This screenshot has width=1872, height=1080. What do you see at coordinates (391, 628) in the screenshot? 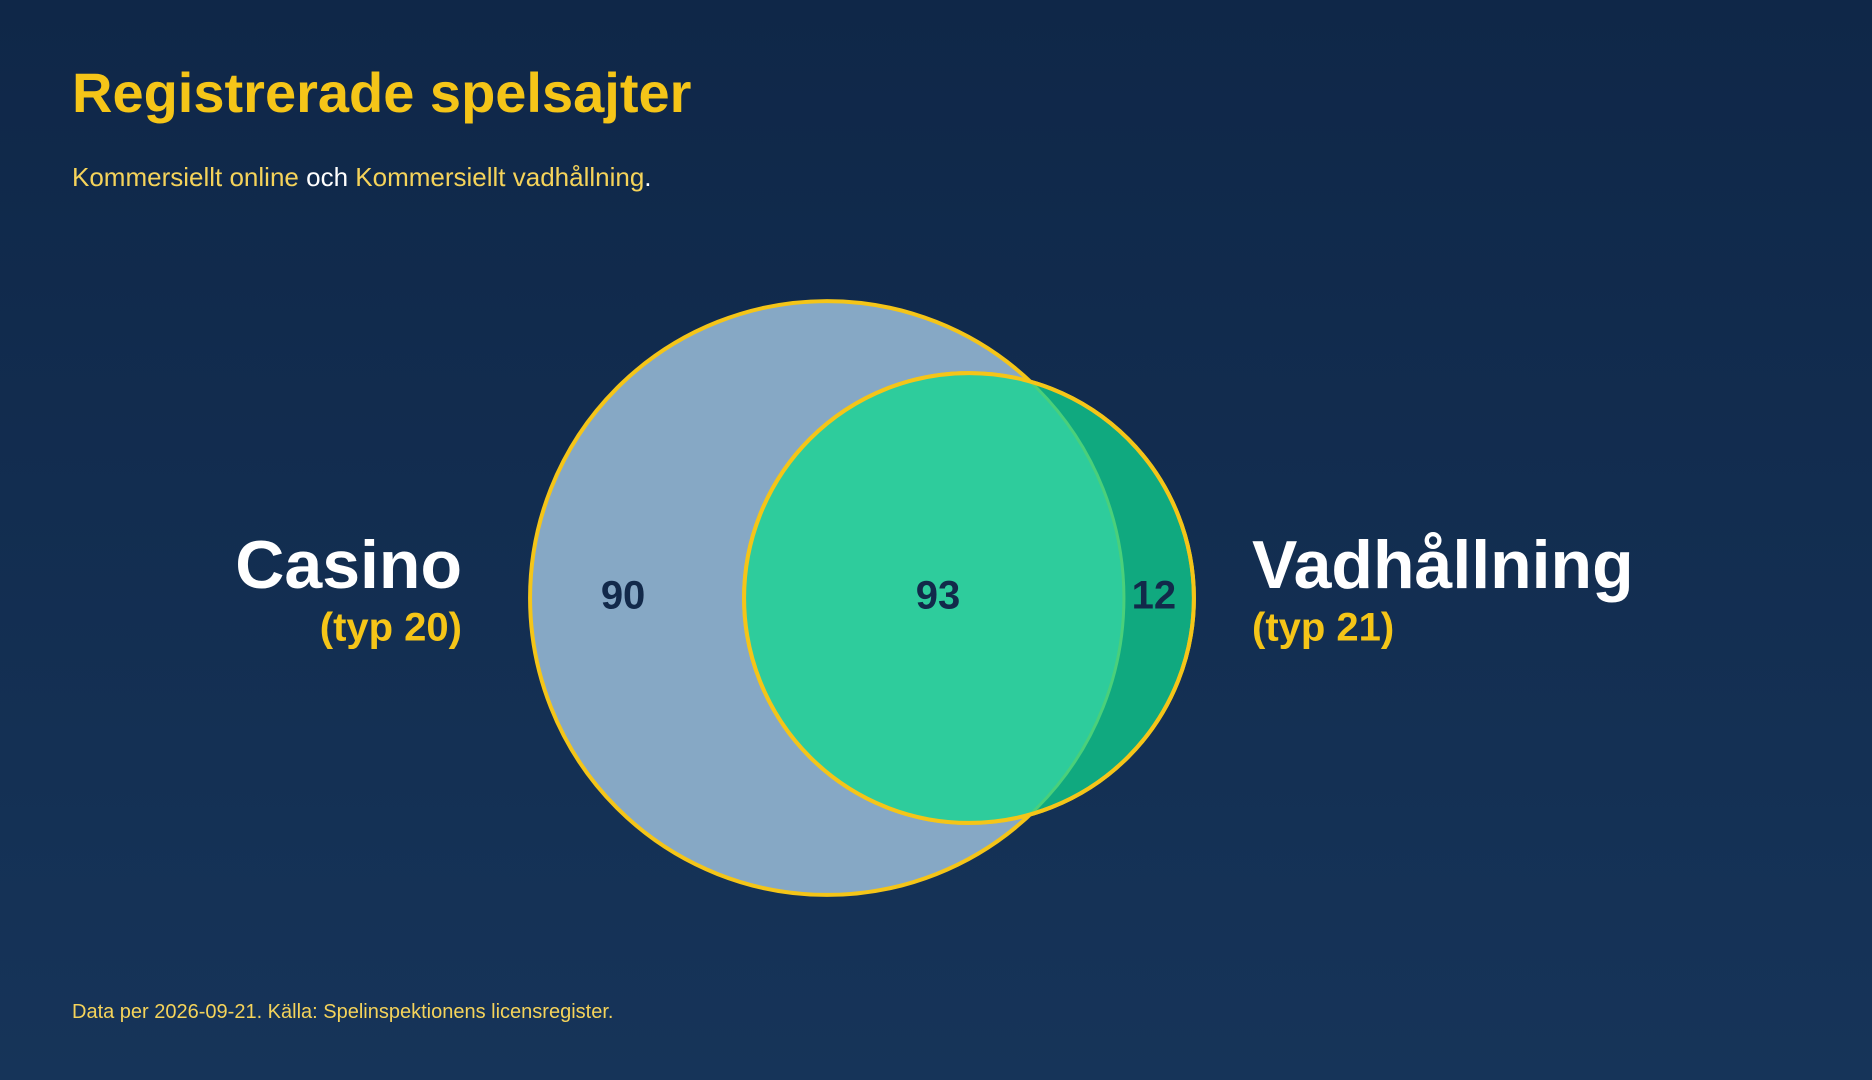
I see `set-sublabel: (typ 20)` at bounding box center [391, 628].